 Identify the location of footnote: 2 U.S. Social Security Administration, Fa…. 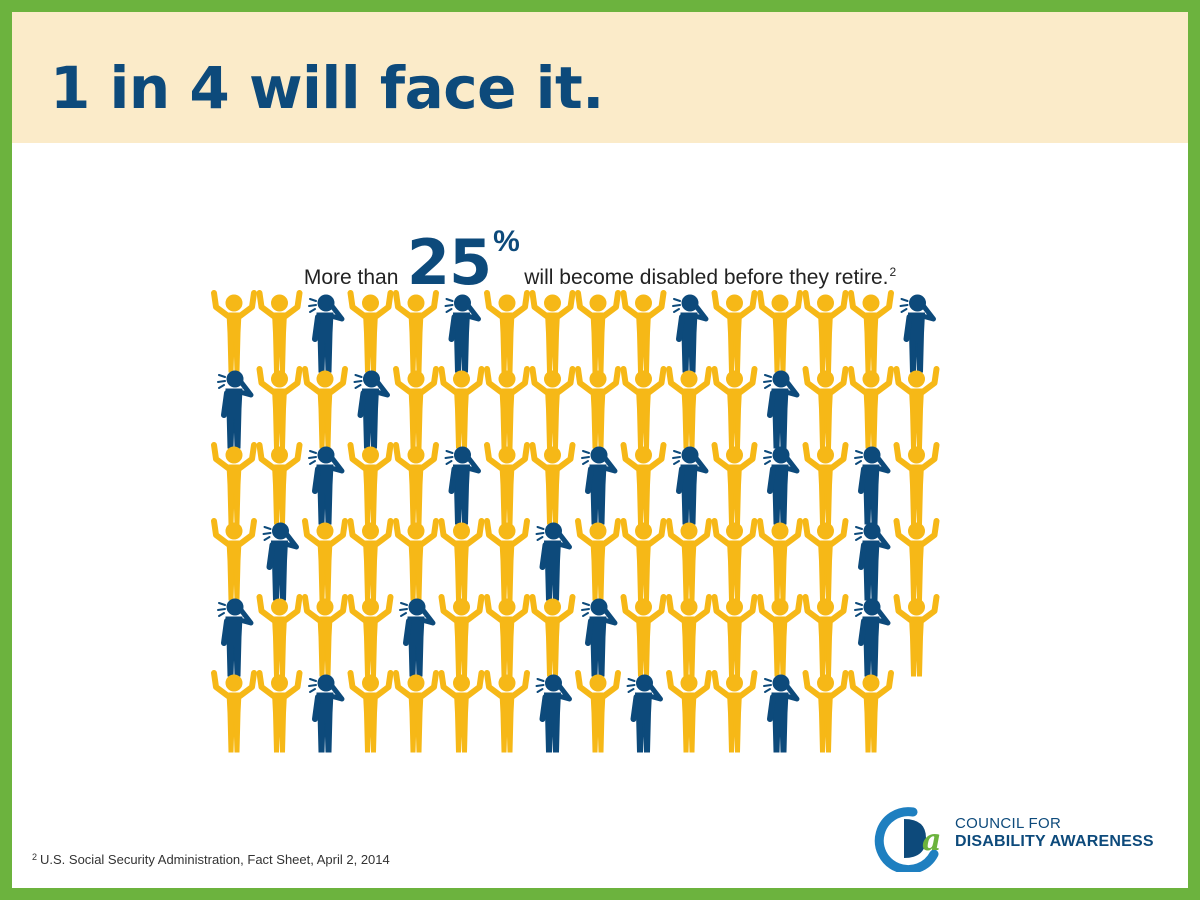
(211, 859).